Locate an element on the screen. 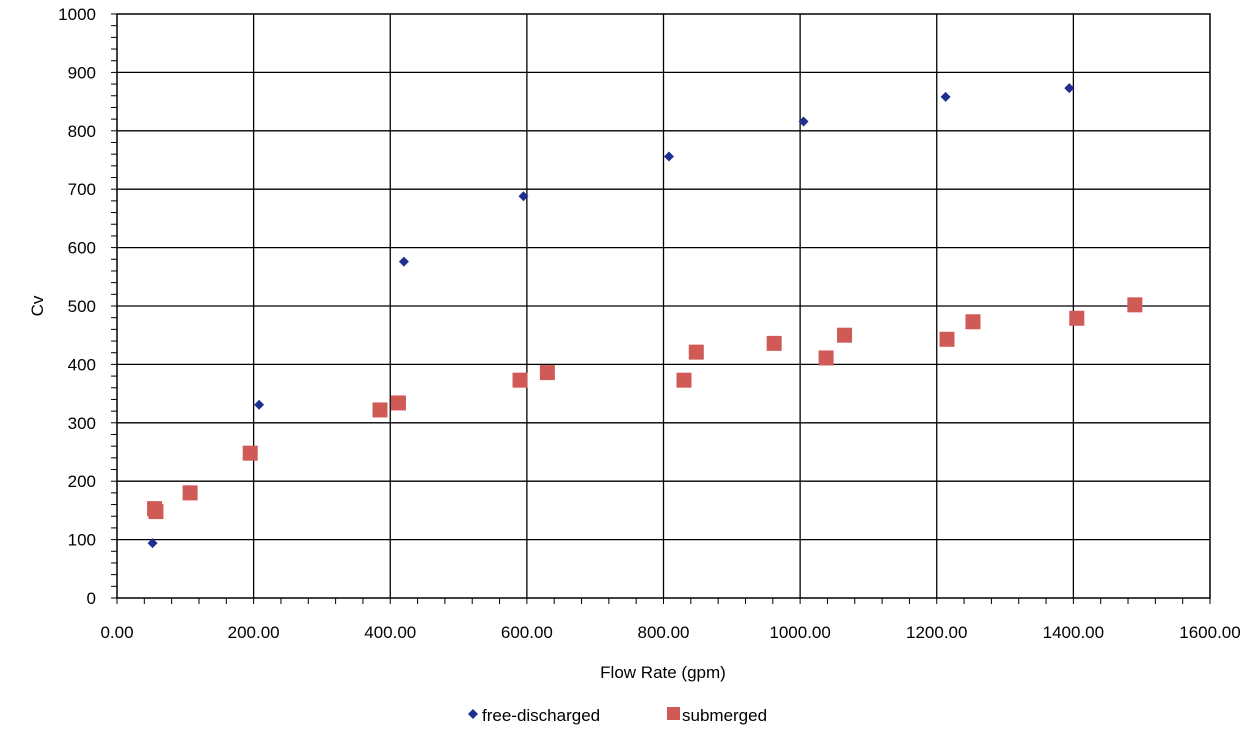 The image size is (1257, 740). legend: free-discharged submerged is located at coordinates (617, 715).